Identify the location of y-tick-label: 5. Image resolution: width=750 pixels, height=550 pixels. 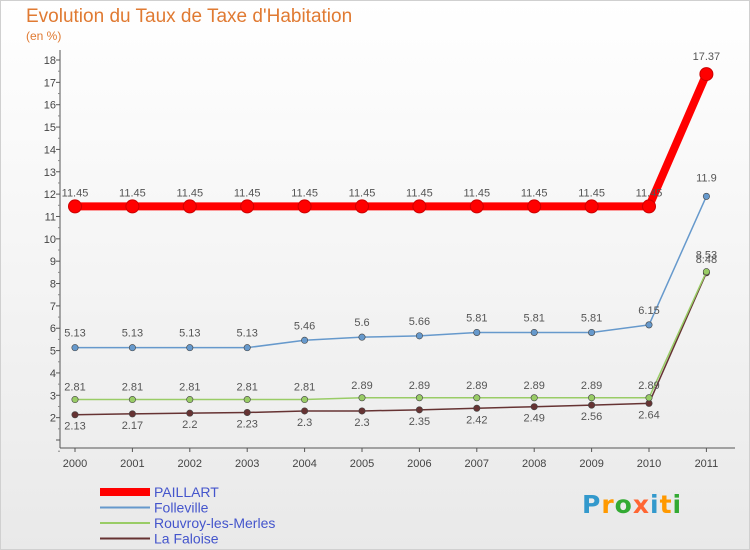
(53, 352).